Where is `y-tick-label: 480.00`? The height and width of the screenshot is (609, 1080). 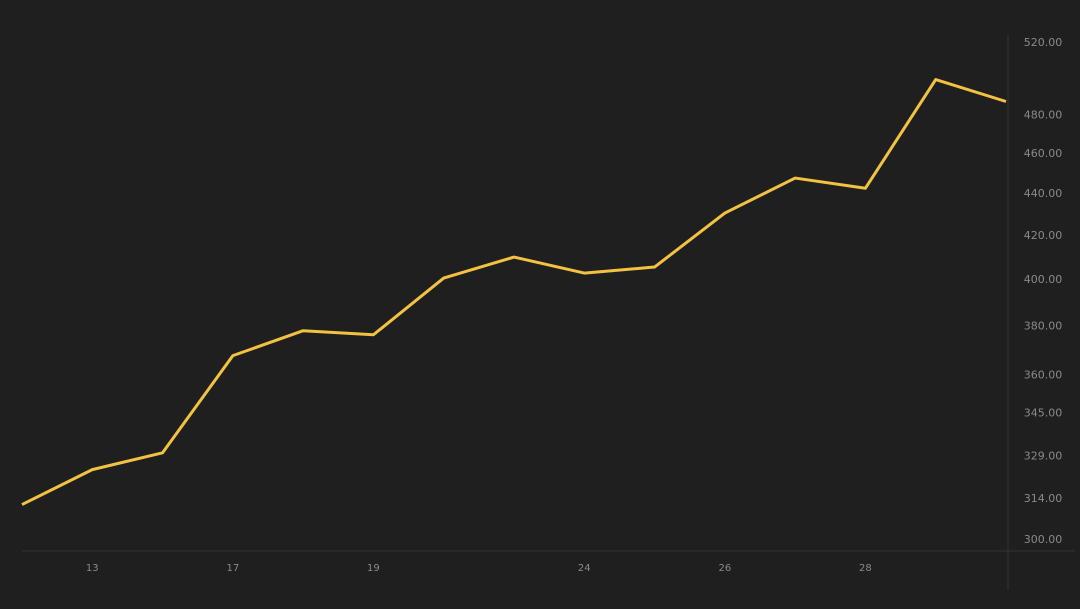
y-tick-label: 480.00 is located at coordinates (1043, 114).